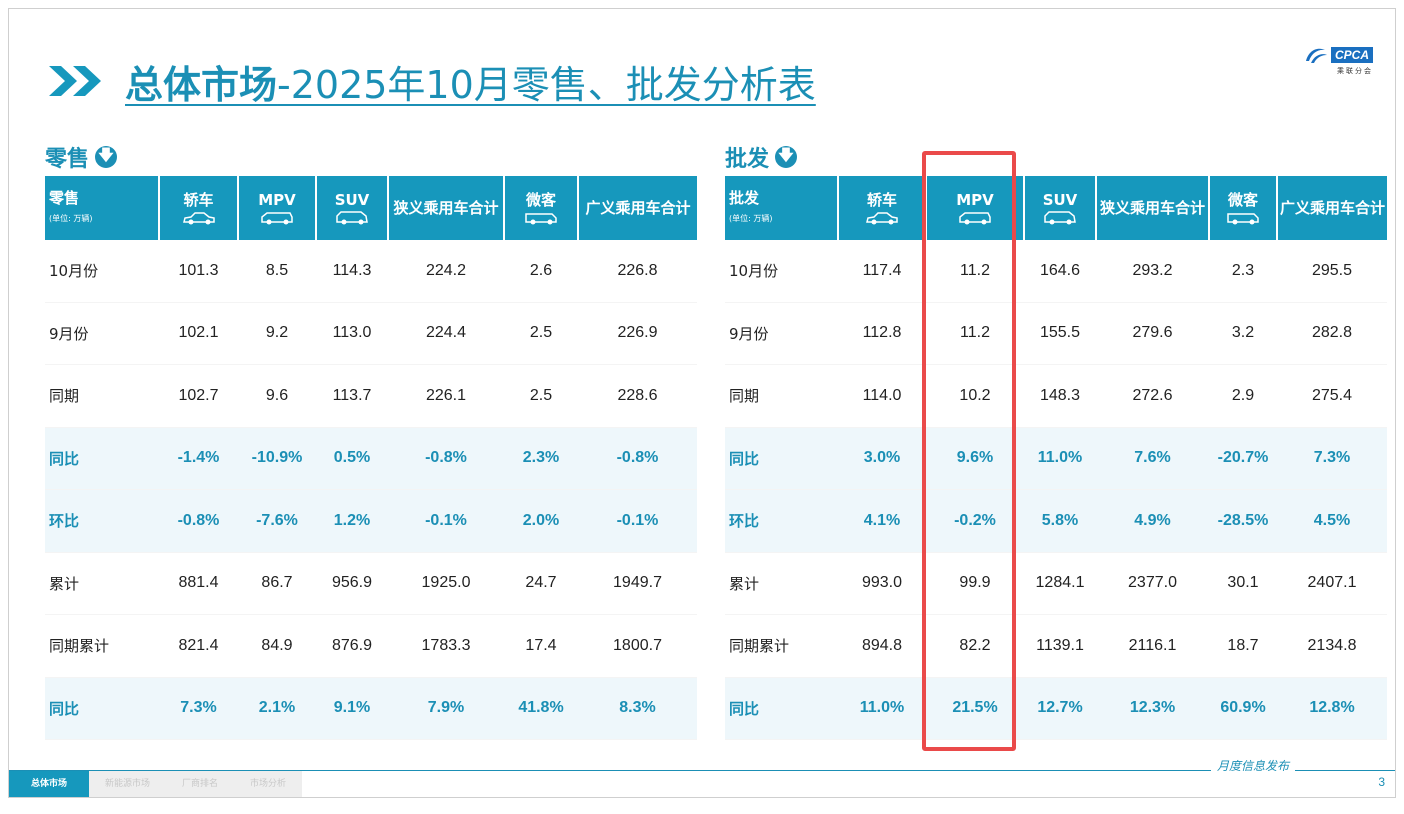 This screenshot has width=1404, height=814. What do you see at coordinates (446, 333) in the screenshot?
I see `table-cell: 224.4` at bounding box center [446, 333].